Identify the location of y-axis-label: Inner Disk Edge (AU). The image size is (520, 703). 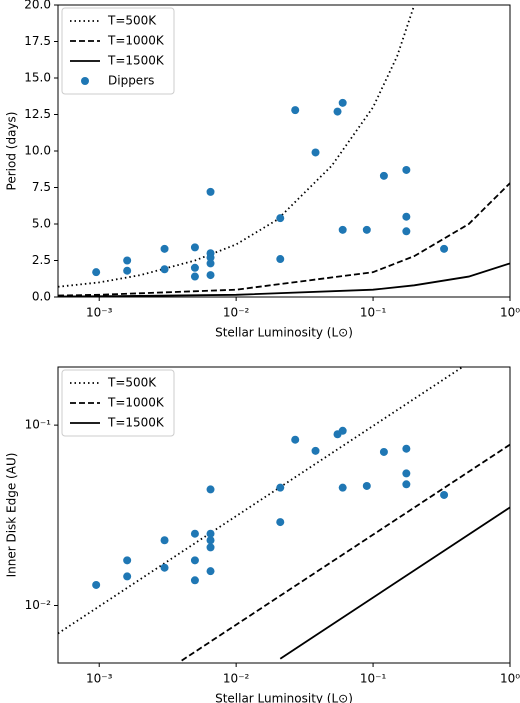
(12, 515).